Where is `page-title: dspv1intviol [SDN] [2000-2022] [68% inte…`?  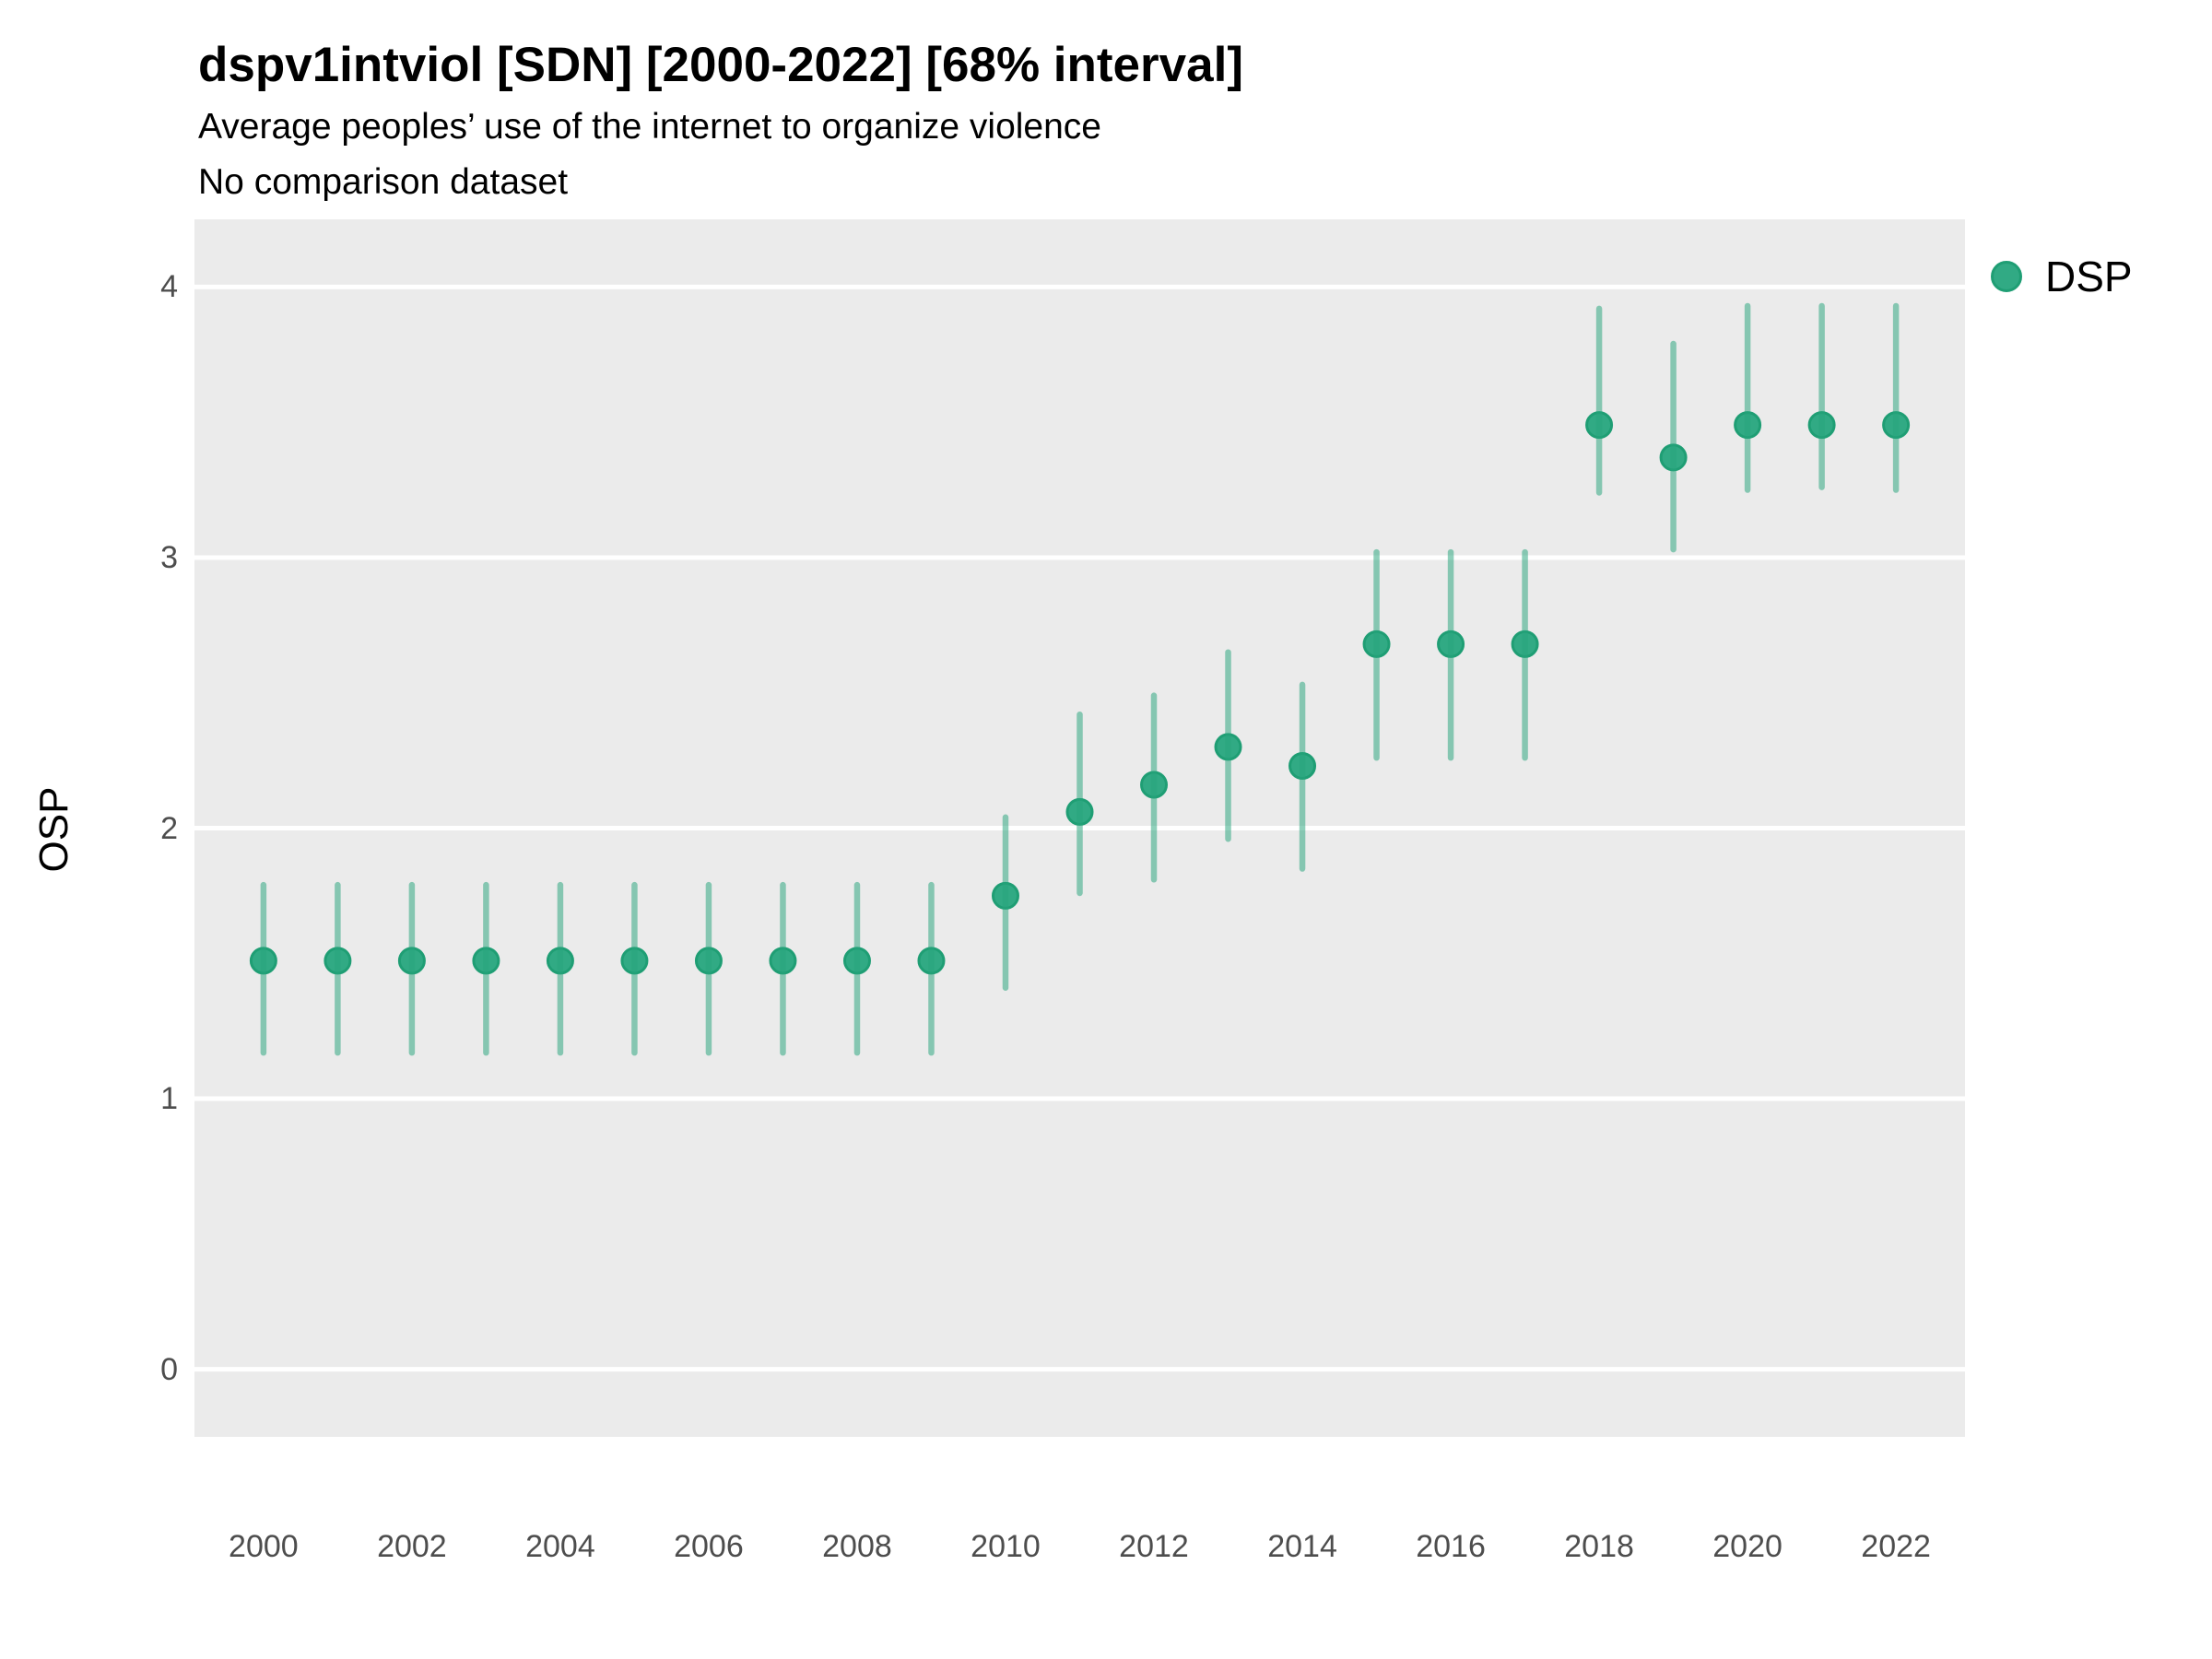 page-title: dspv1intviol [SDN] [2000-2022] [68% inte… is located at coordinates (720, 65).